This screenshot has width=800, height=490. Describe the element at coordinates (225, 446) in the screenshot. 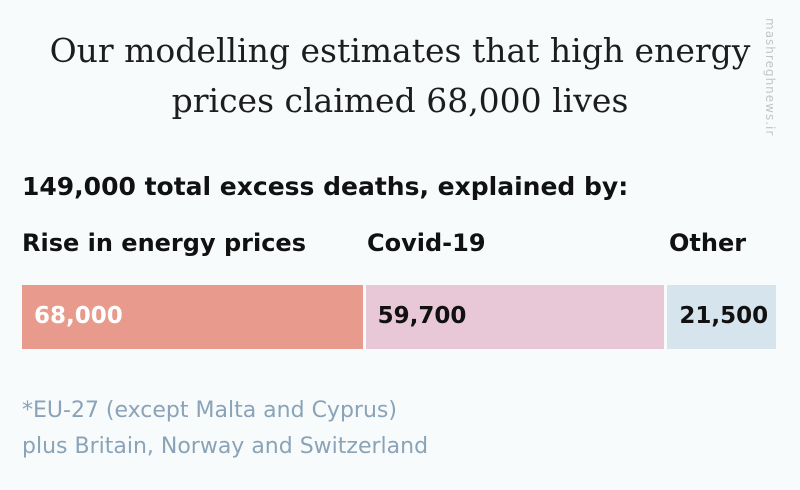

I see `footnote-line-2: plus Britain, Norway and Switzerland` at that location.